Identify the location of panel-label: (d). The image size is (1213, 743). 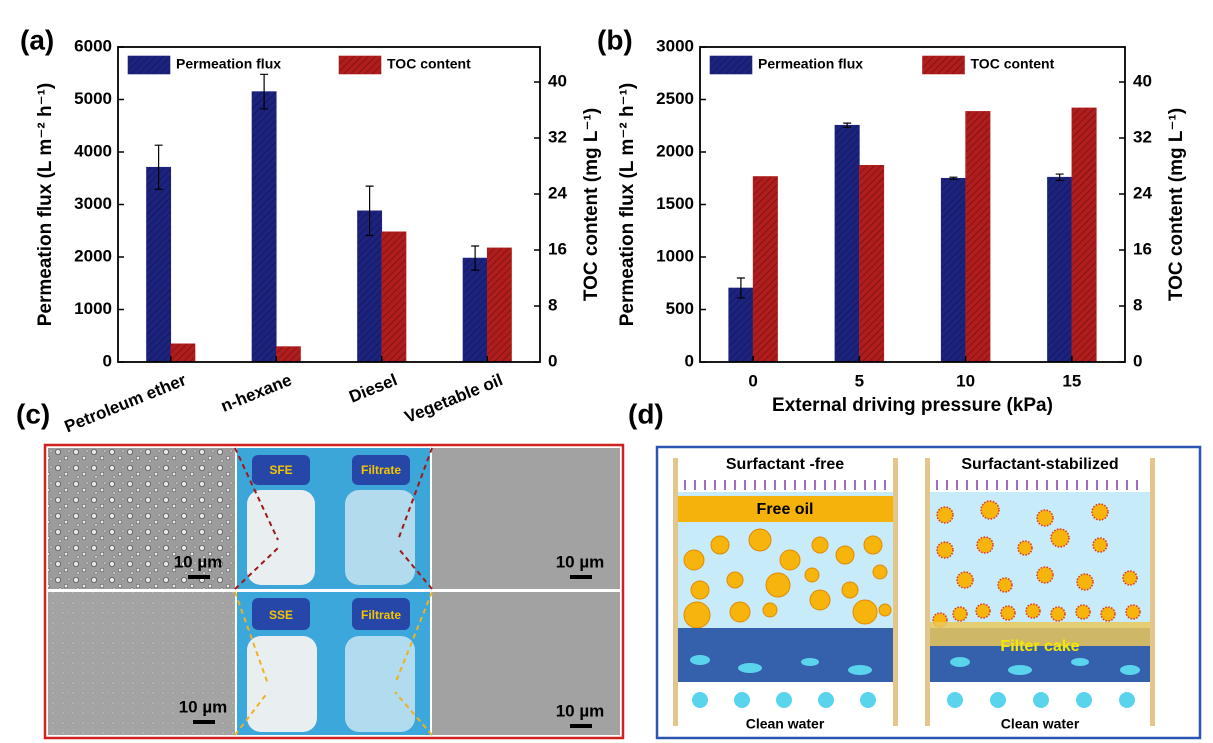
(646, 413).